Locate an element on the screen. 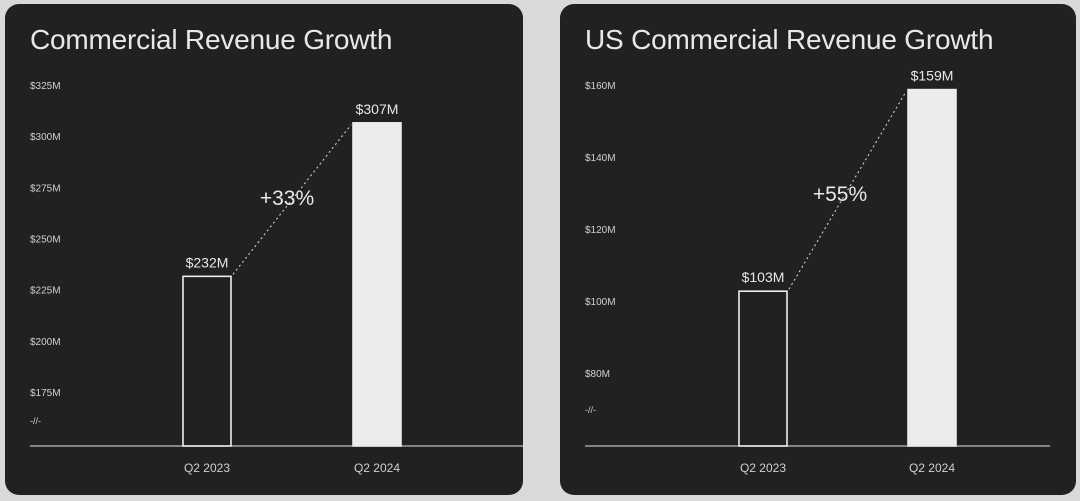  y-tick-label: $160M is located at coordinates (600, 86).